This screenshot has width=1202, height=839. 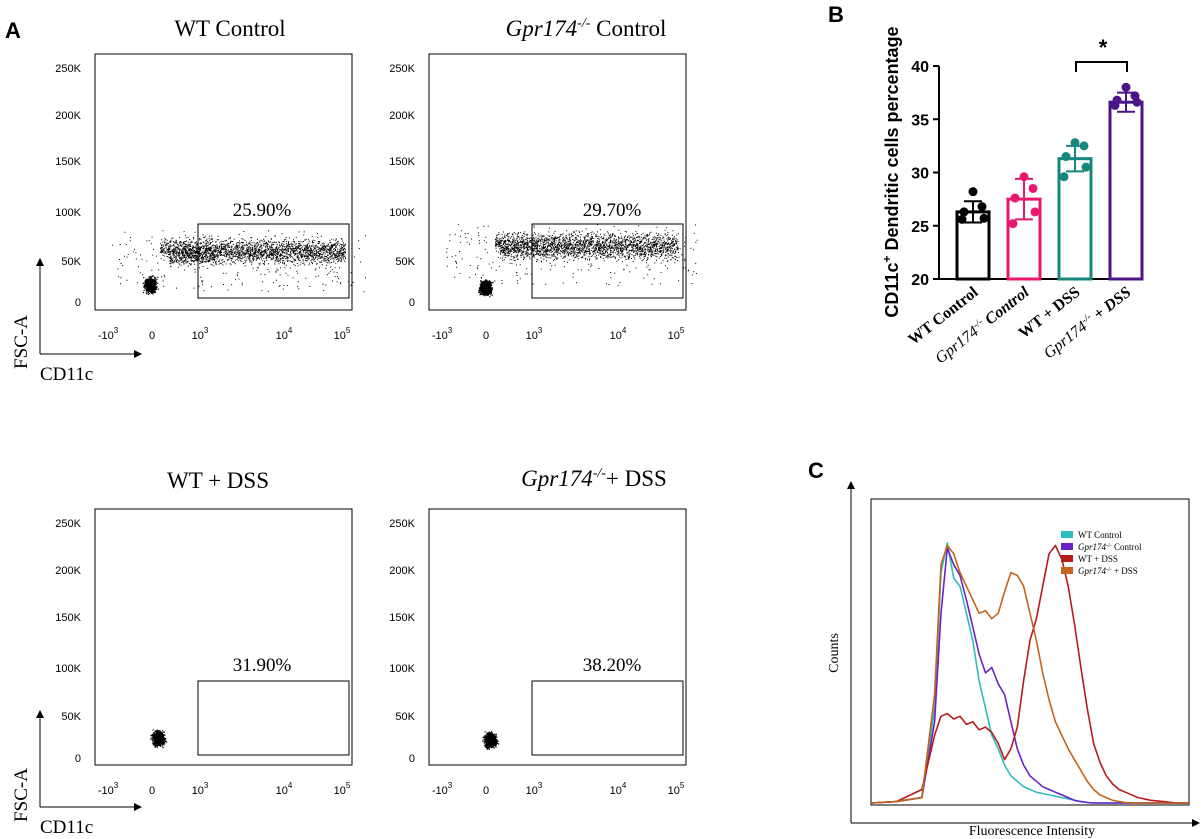 What do you see at coordinates (1029, 673) in the screenshot?
I see `hist-series-lines` at bounding box center [1029, 673].